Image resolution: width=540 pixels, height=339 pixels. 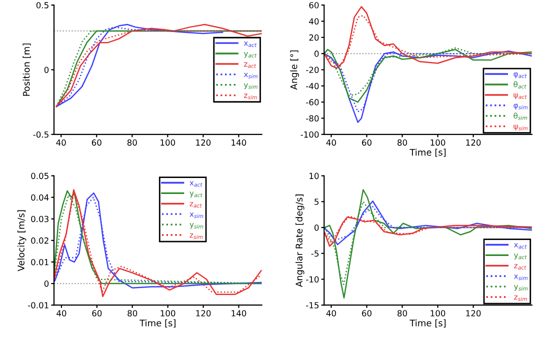 What do you see at coordinates (312, 279) in the screenshot?
I see `y-tick-label: -10` at bounding box center [312, 279].